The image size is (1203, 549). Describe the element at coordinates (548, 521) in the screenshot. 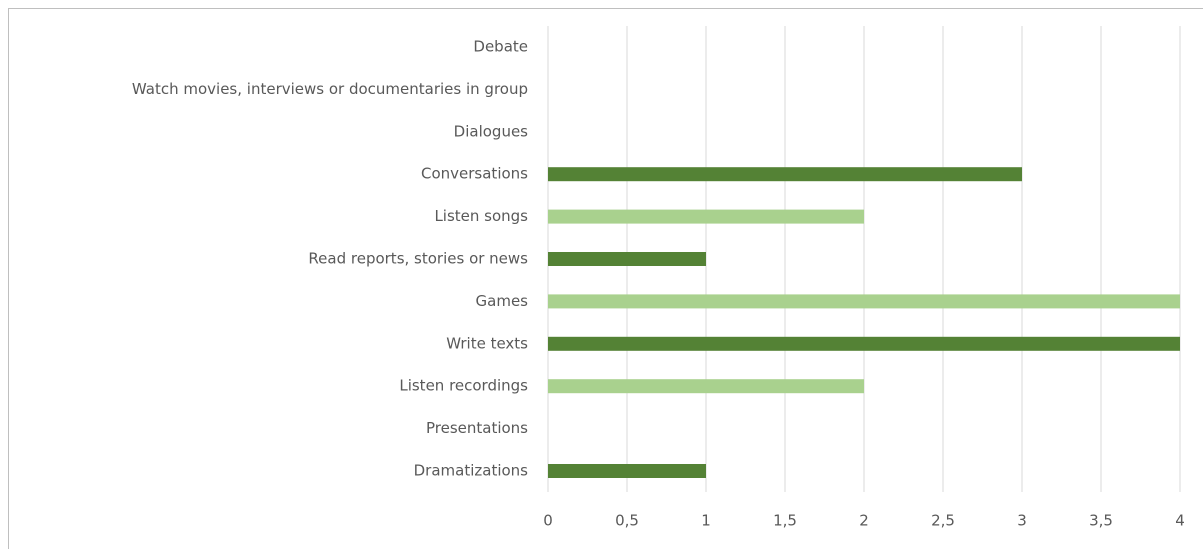

I see `x-tick-label: 0` at that location.